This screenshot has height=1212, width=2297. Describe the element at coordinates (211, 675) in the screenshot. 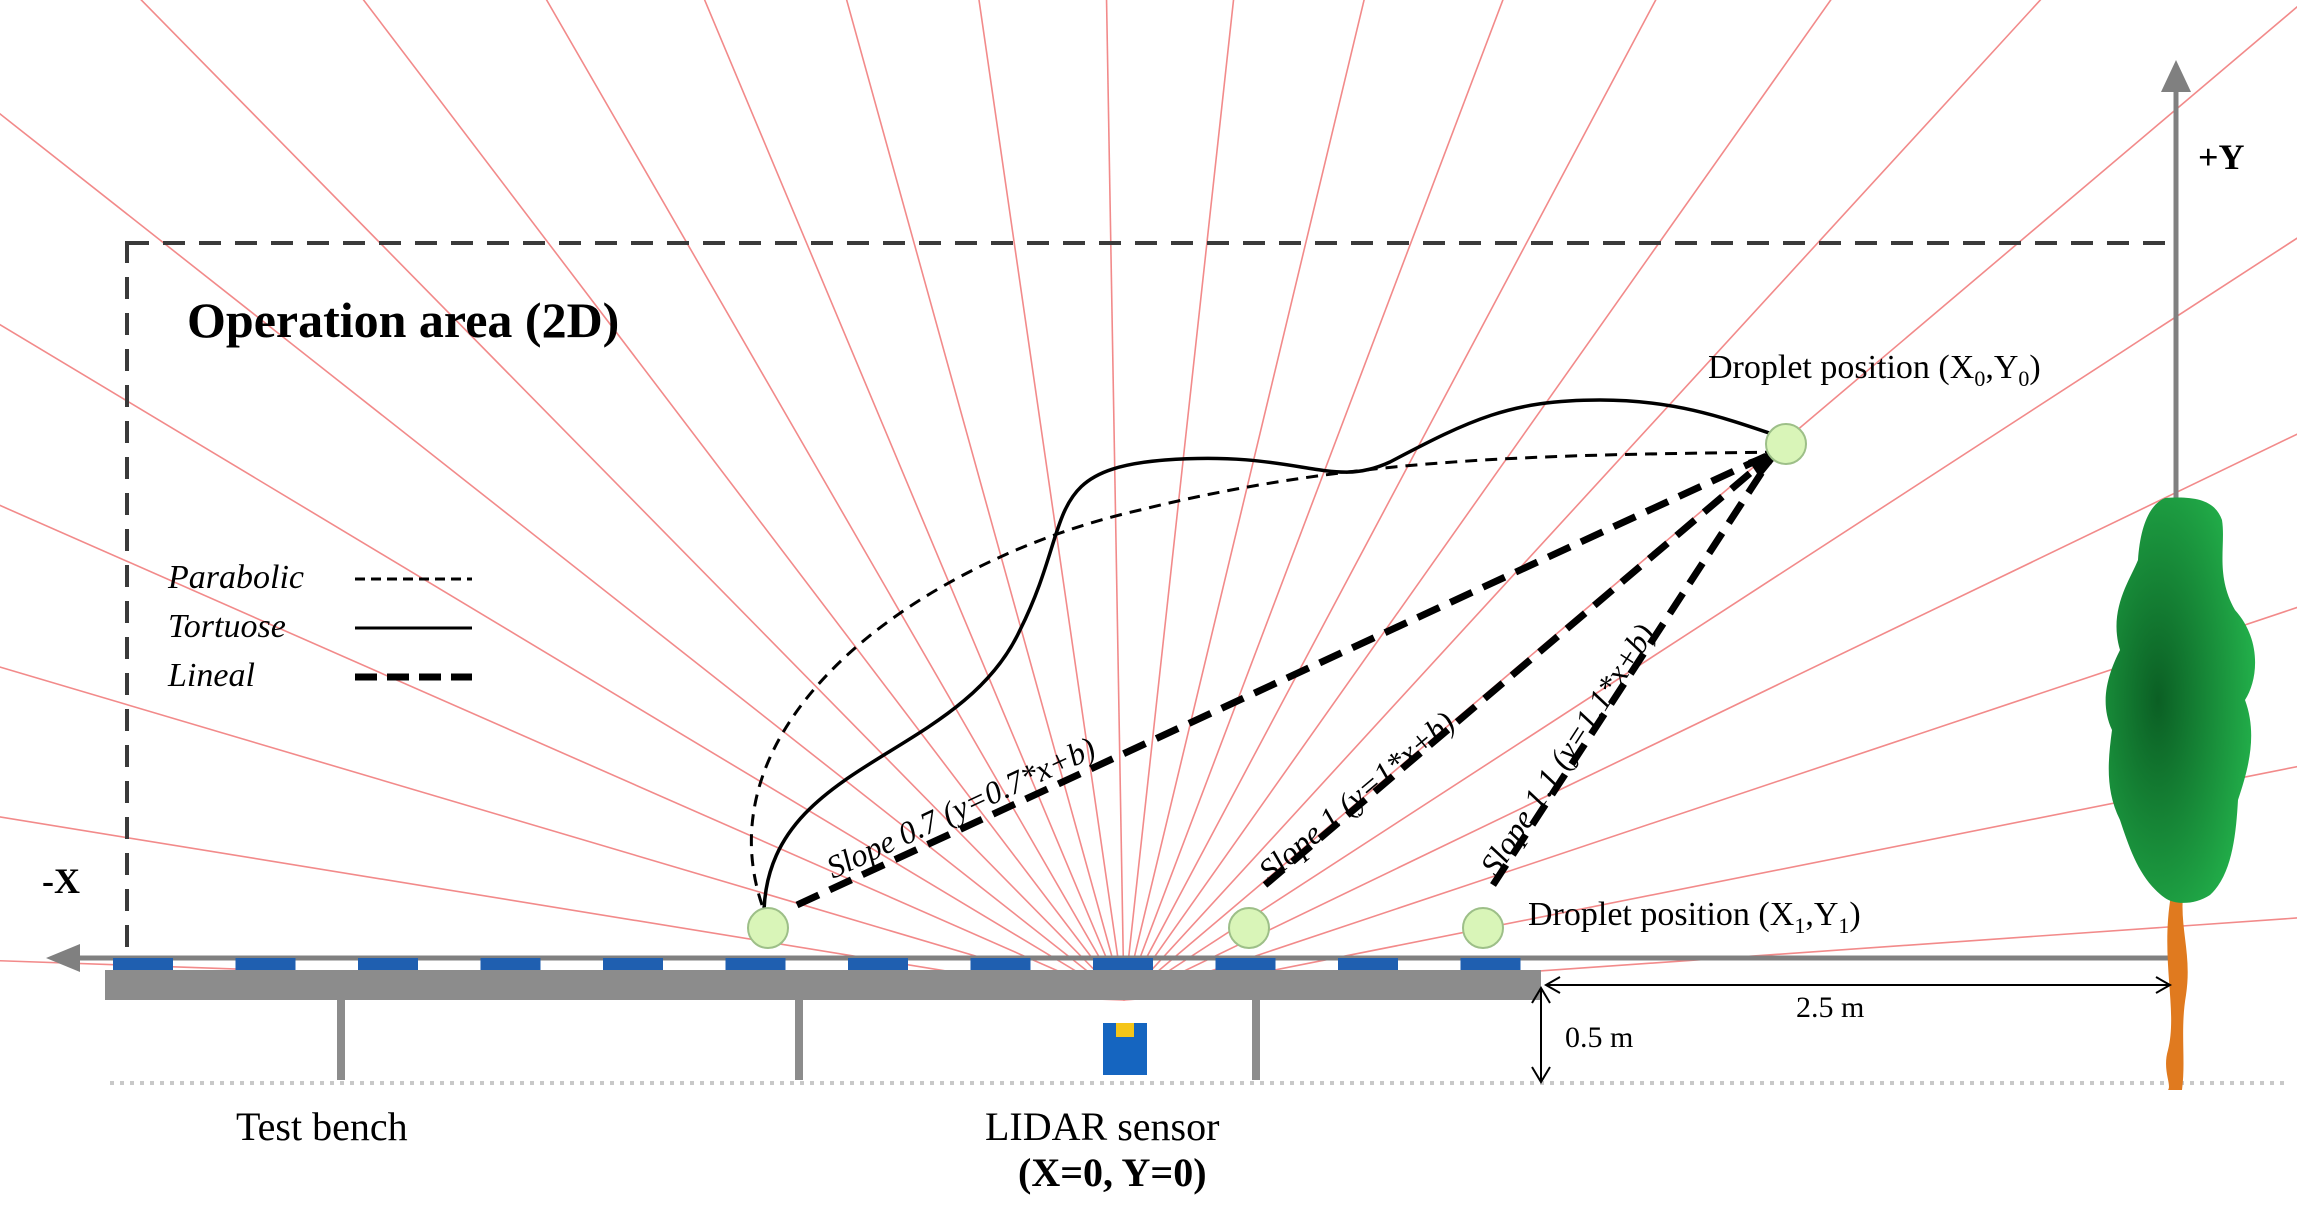

I see `legend-lineal-label: Lineal` at that location.